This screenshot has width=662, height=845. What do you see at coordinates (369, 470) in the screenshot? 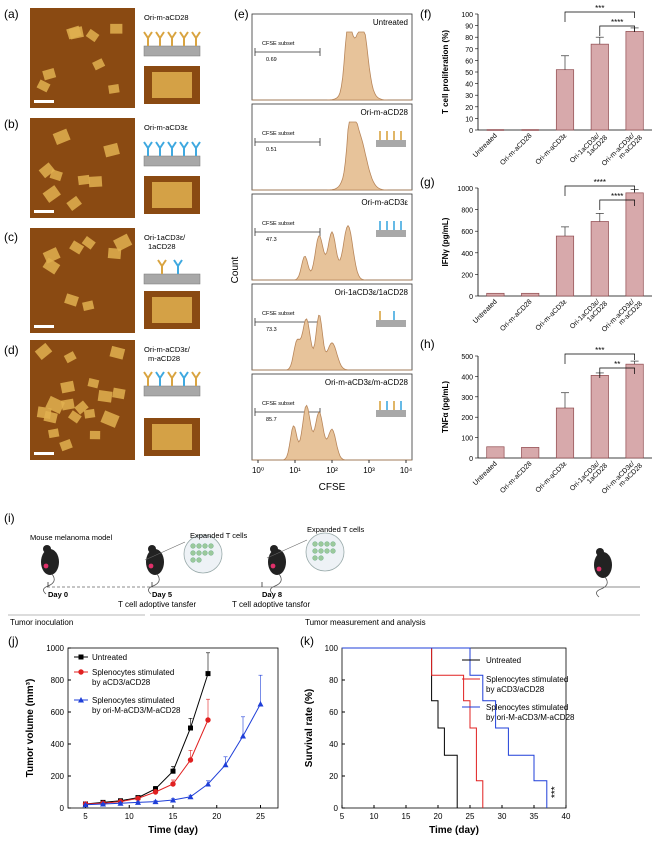
I see `x-tick-label: 10³` at bounding box center [369, 470].